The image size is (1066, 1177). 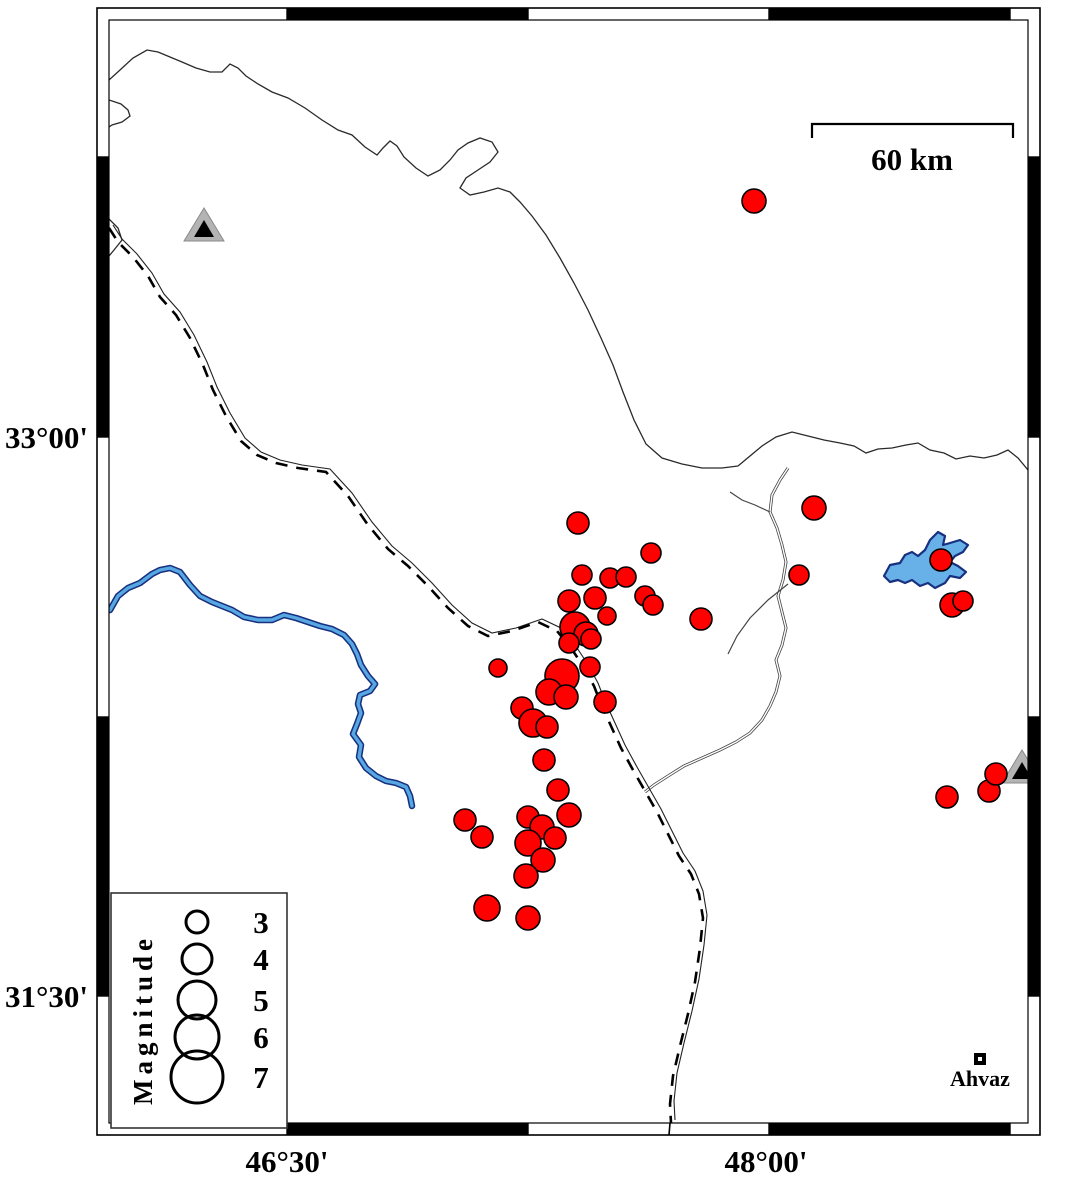 I want to click on border-frame-crossing, so click(x=669, y=1129).